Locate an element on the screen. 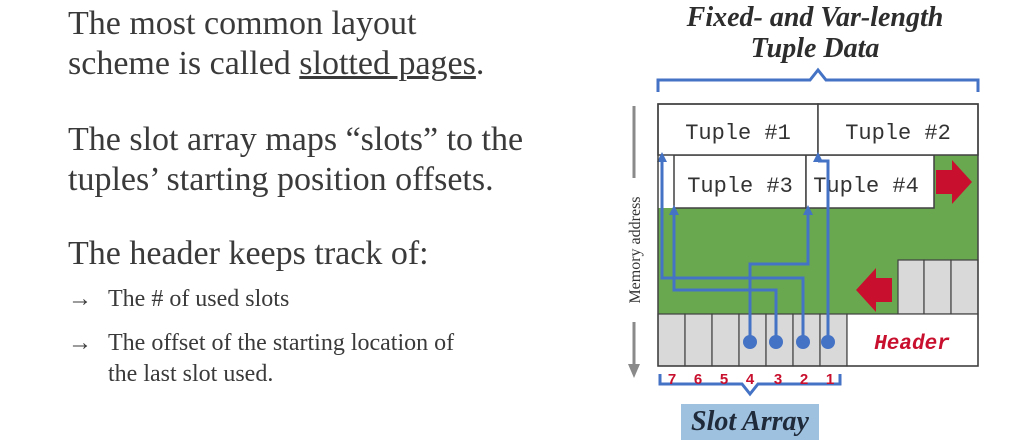  memory-axis-label: Memory address is located at coordinates (635, 249).